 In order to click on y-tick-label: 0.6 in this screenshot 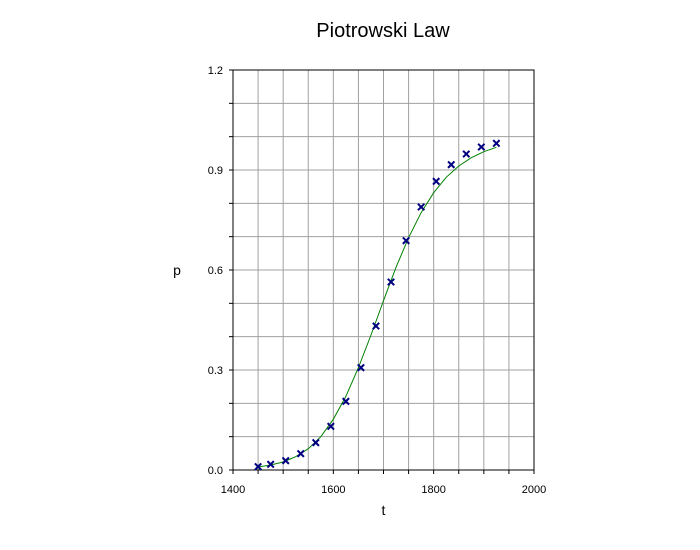, I will do `click(215, 271)`.